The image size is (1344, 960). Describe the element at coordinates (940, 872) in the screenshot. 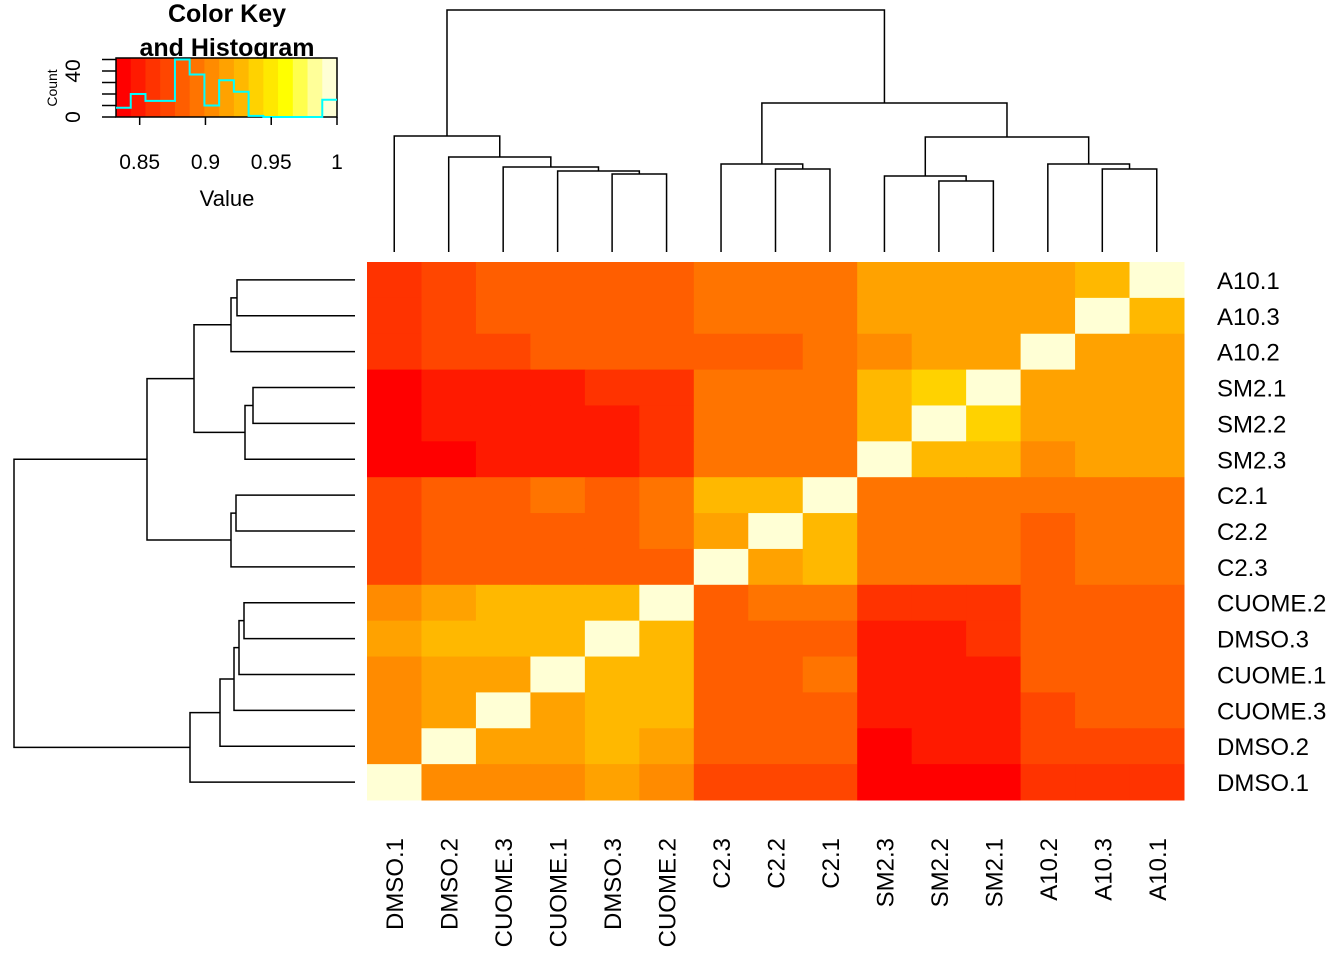

I see `column-label: SM2.2` at that location.